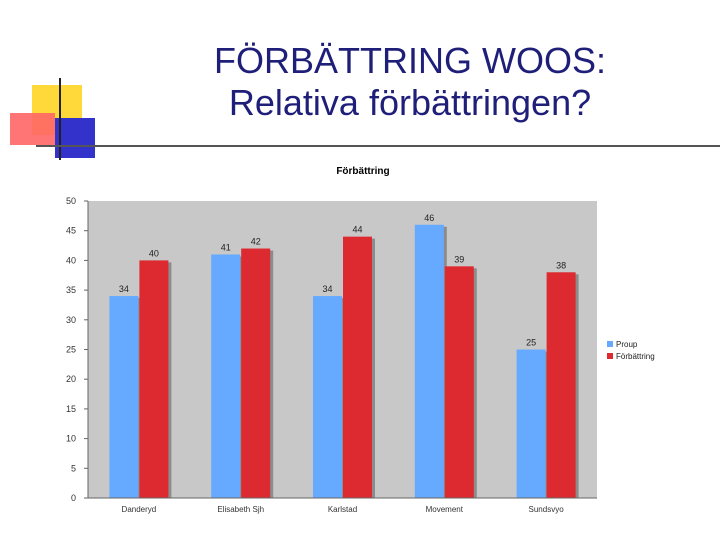  What do you see at coordinates (240, 509) in the screenshot?
I see `x-tick-label: Elisabeth Sjh` at bounding box center [240, 509].